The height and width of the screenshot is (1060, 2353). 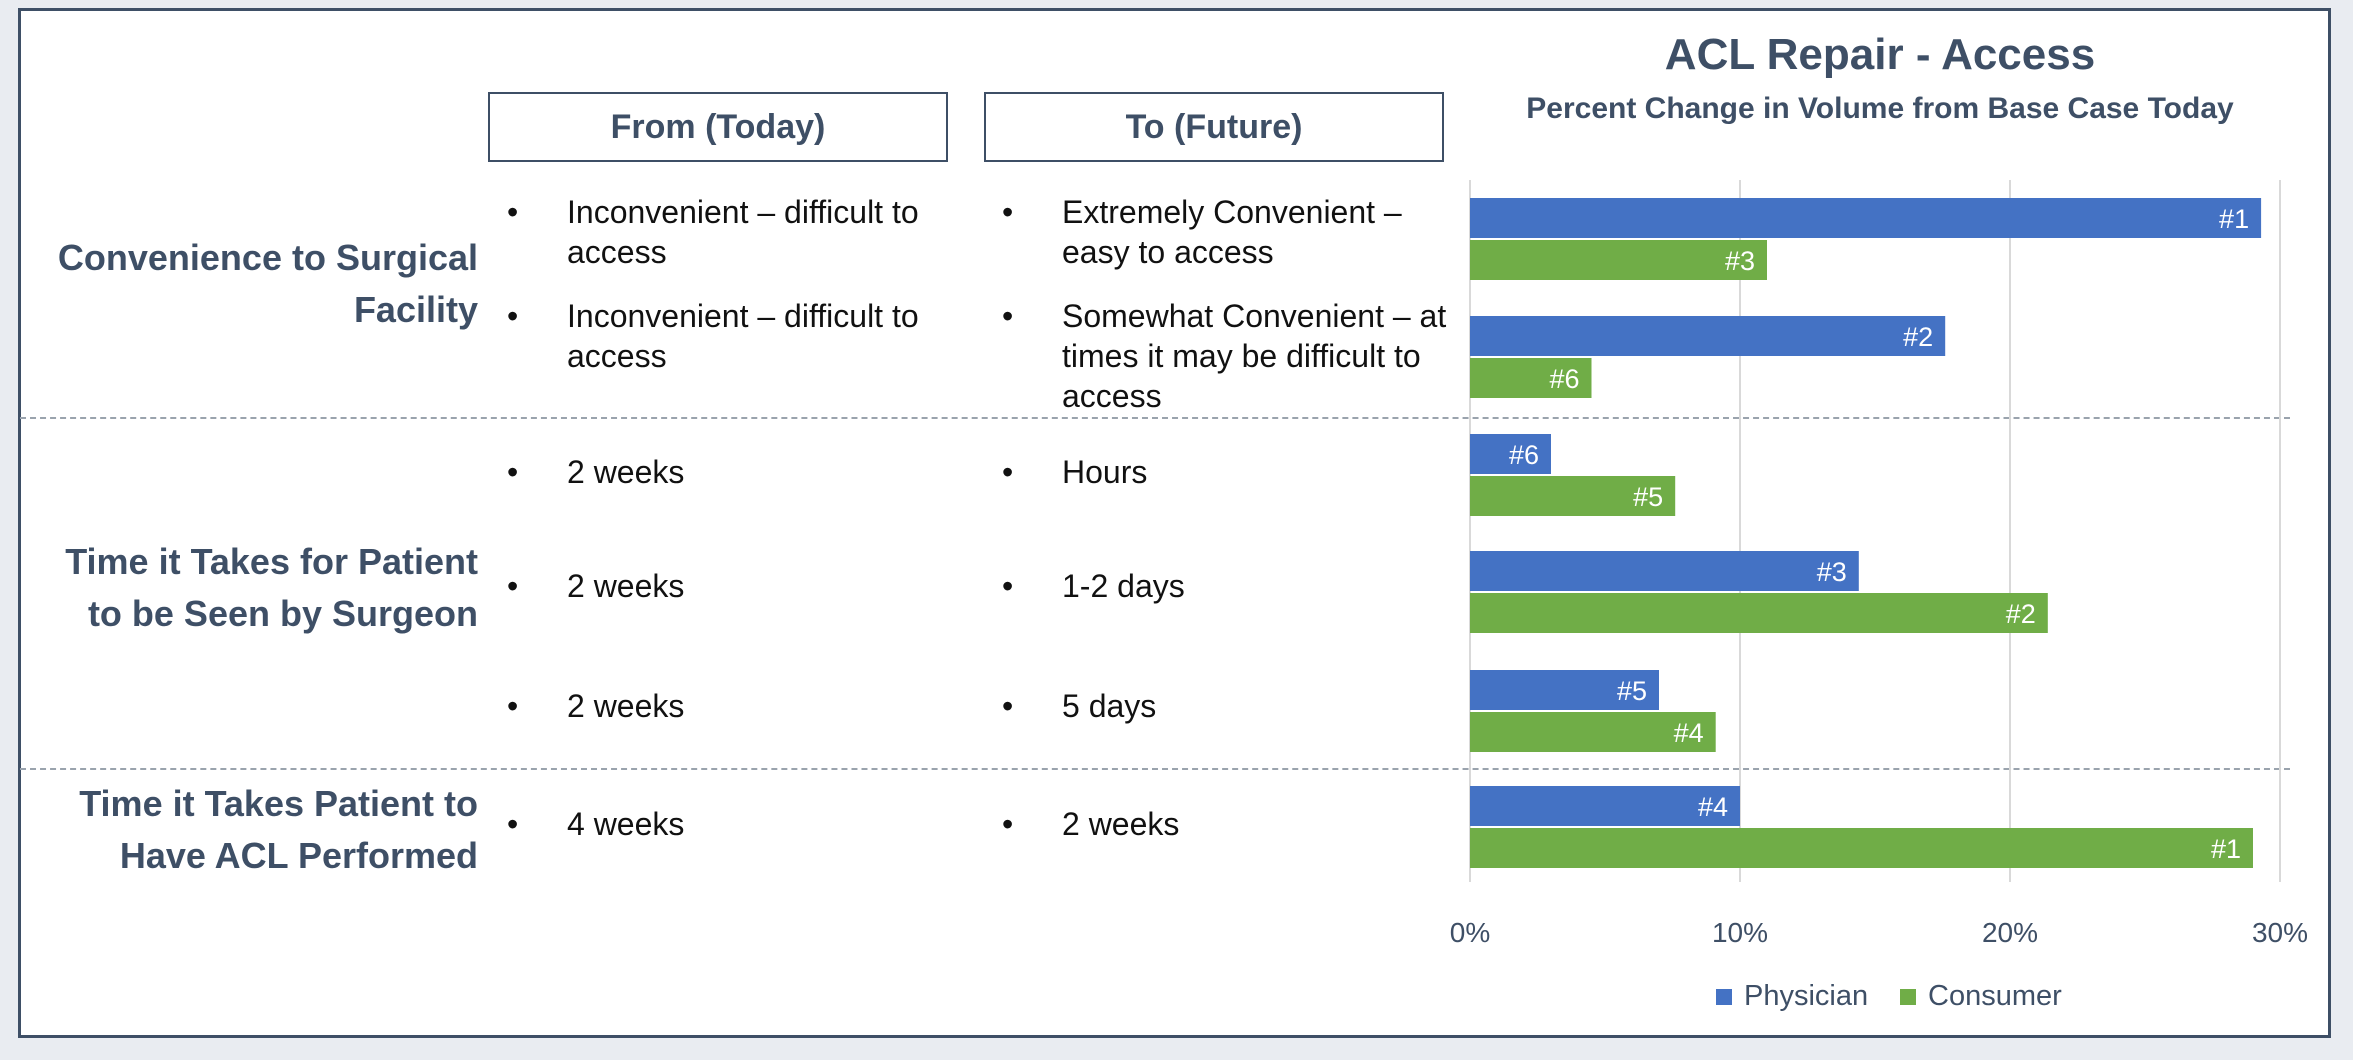 I want to click on legend-label: Consumer, so click(x=1995, y=996).